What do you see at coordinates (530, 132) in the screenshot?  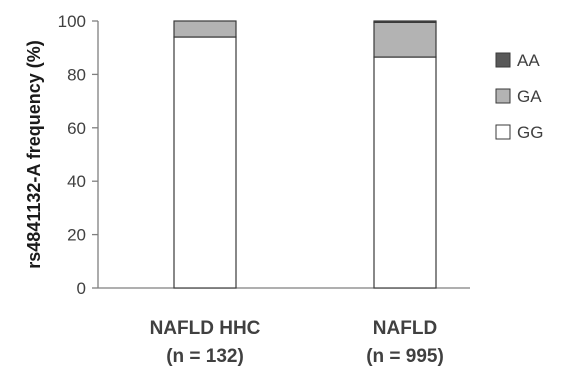 I see `legend-label-gg: GG` at bounding box center [530, 132].